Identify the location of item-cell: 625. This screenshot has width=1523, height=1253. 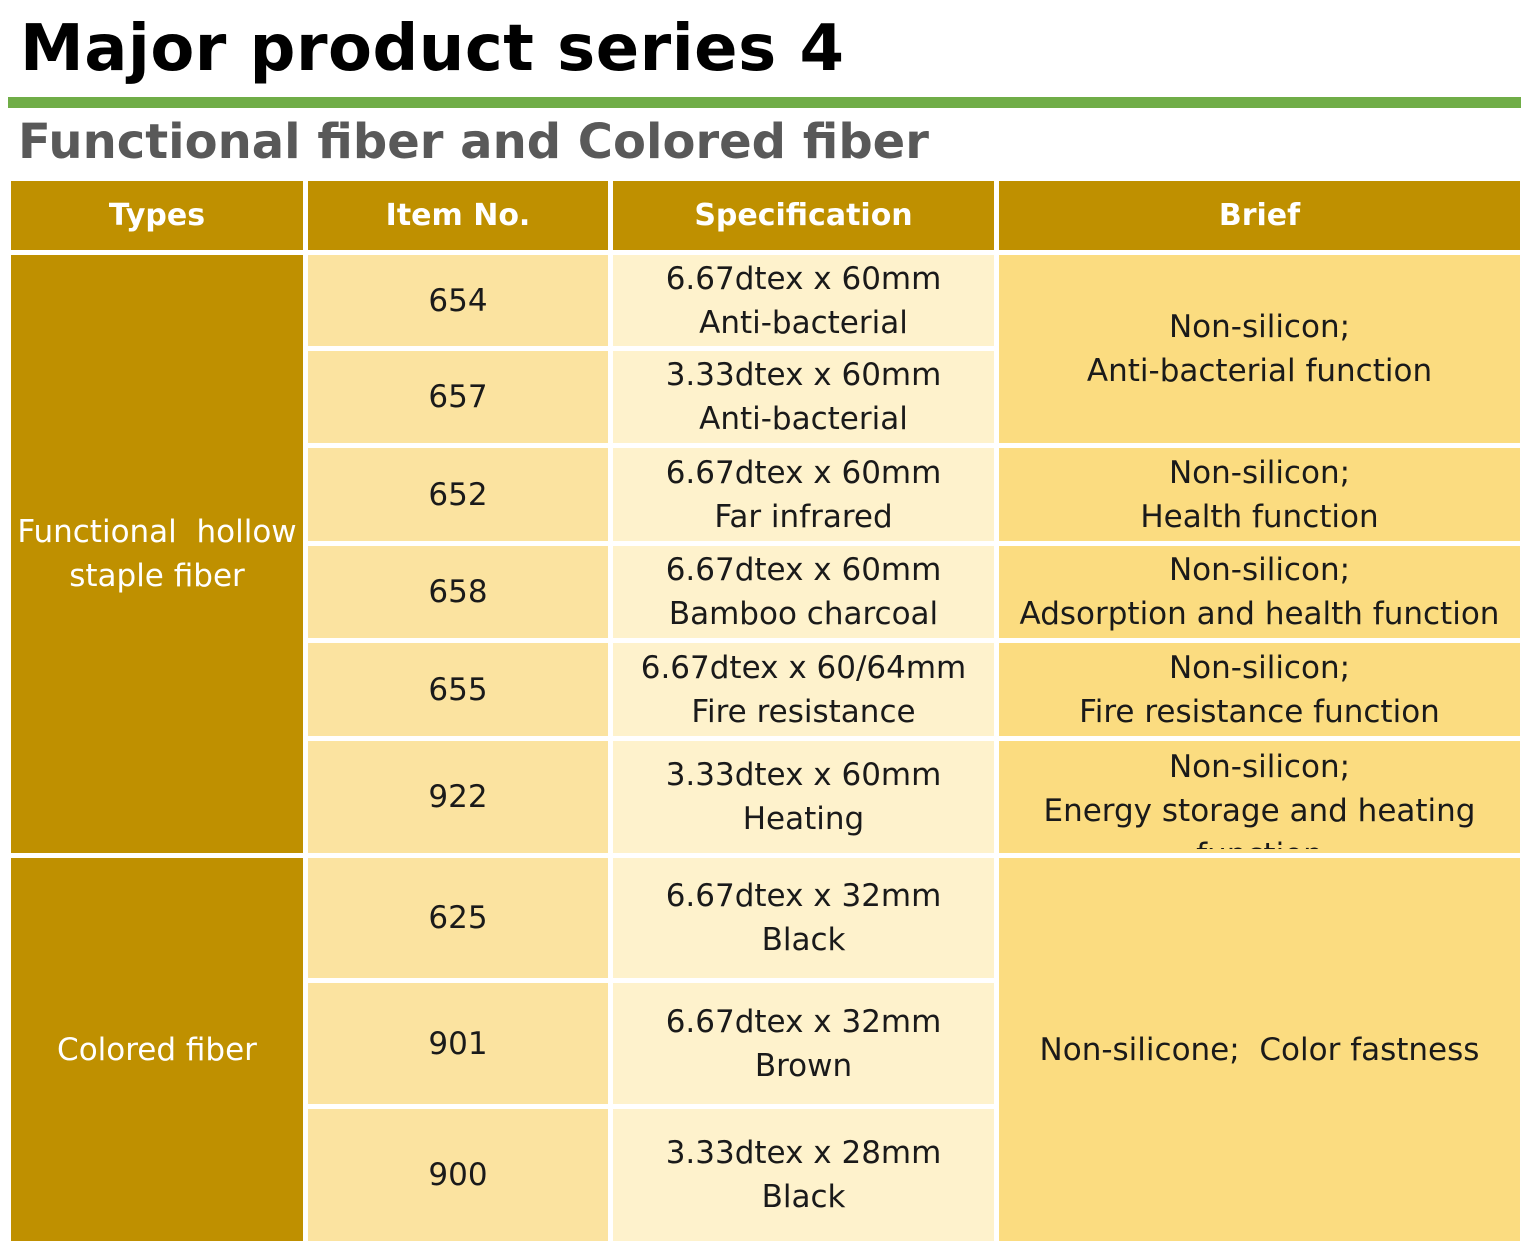
(458, 918).